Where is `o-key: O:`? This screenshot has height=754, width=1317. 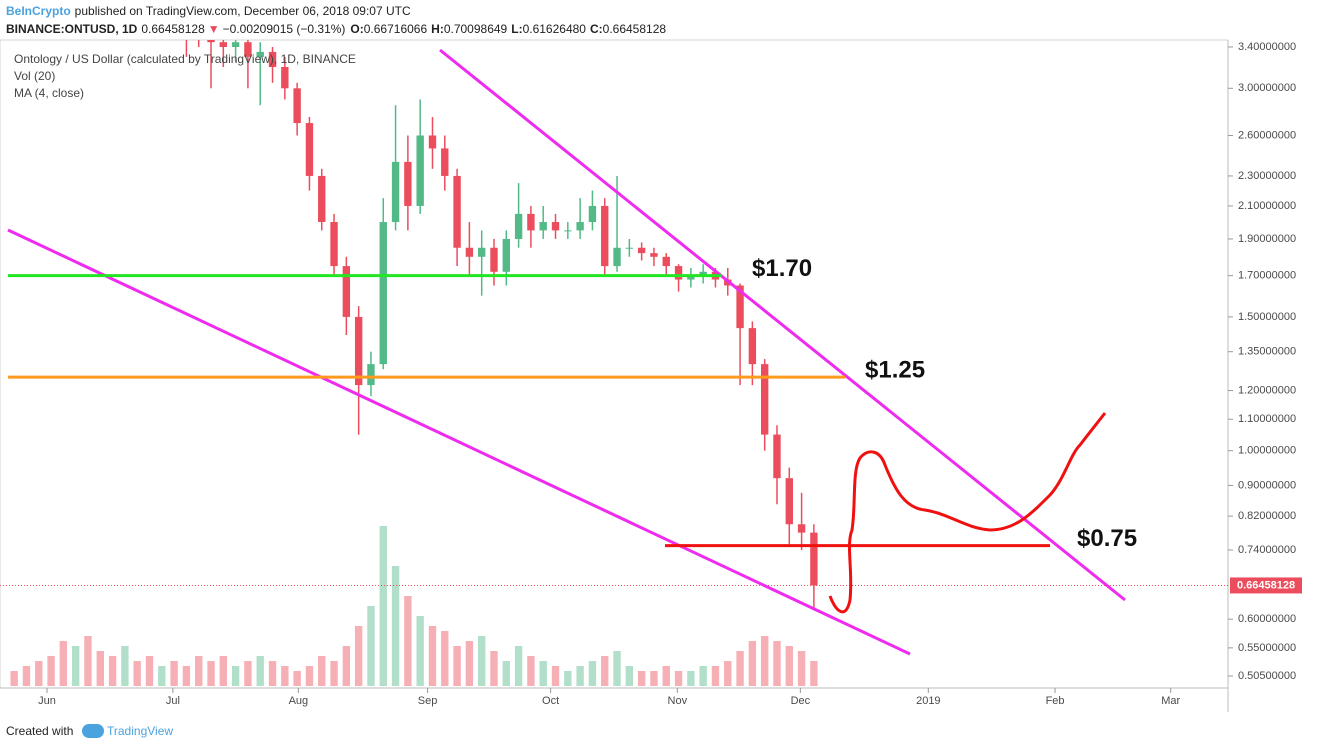
o-key: O: is located at coordinates (356, 29).